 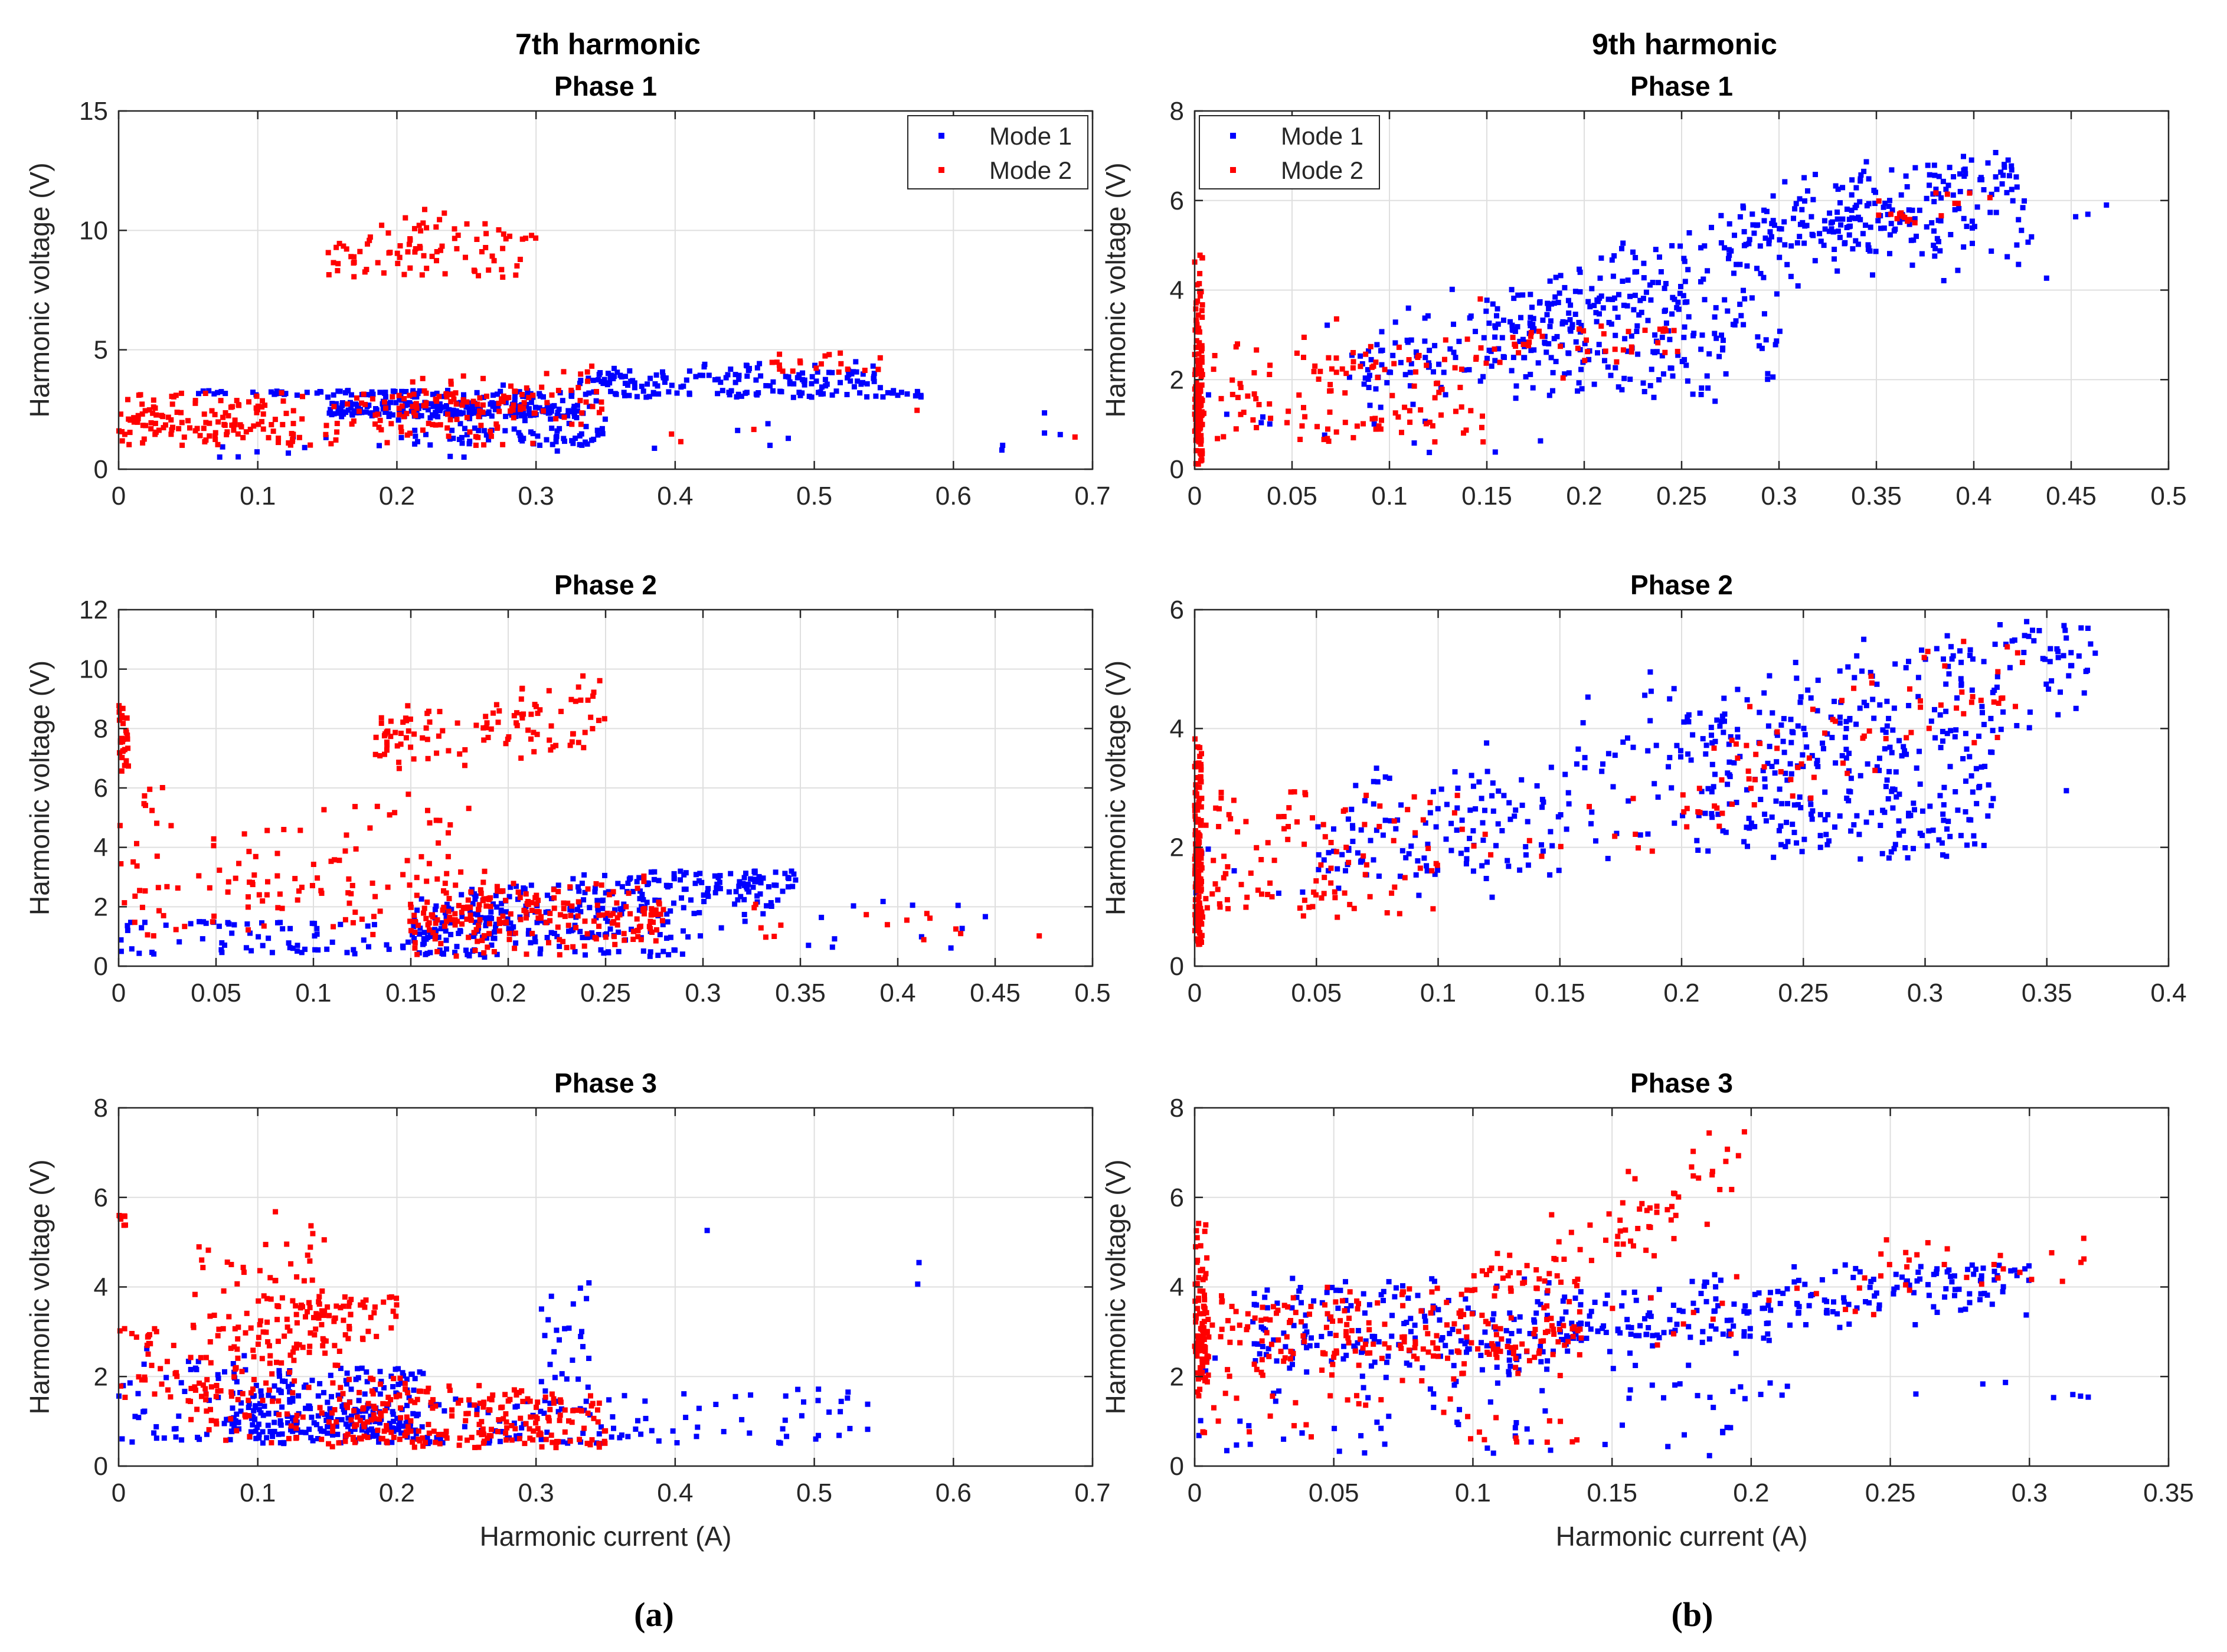 I want to click on x-tick-label: 0, so click(x=1195, y=497).